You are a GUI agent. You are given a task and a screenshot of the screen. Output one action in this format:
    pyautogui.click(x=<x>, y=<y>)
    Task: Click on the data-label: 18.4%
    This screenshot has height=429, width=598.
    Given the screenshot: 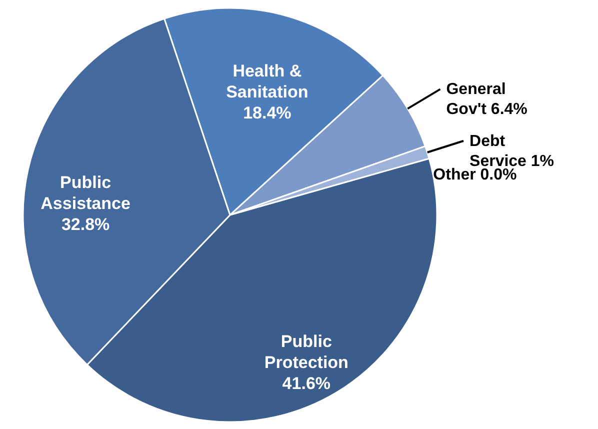 What is the action you would take?
    pyautogui.click(x=267, y=113)
    